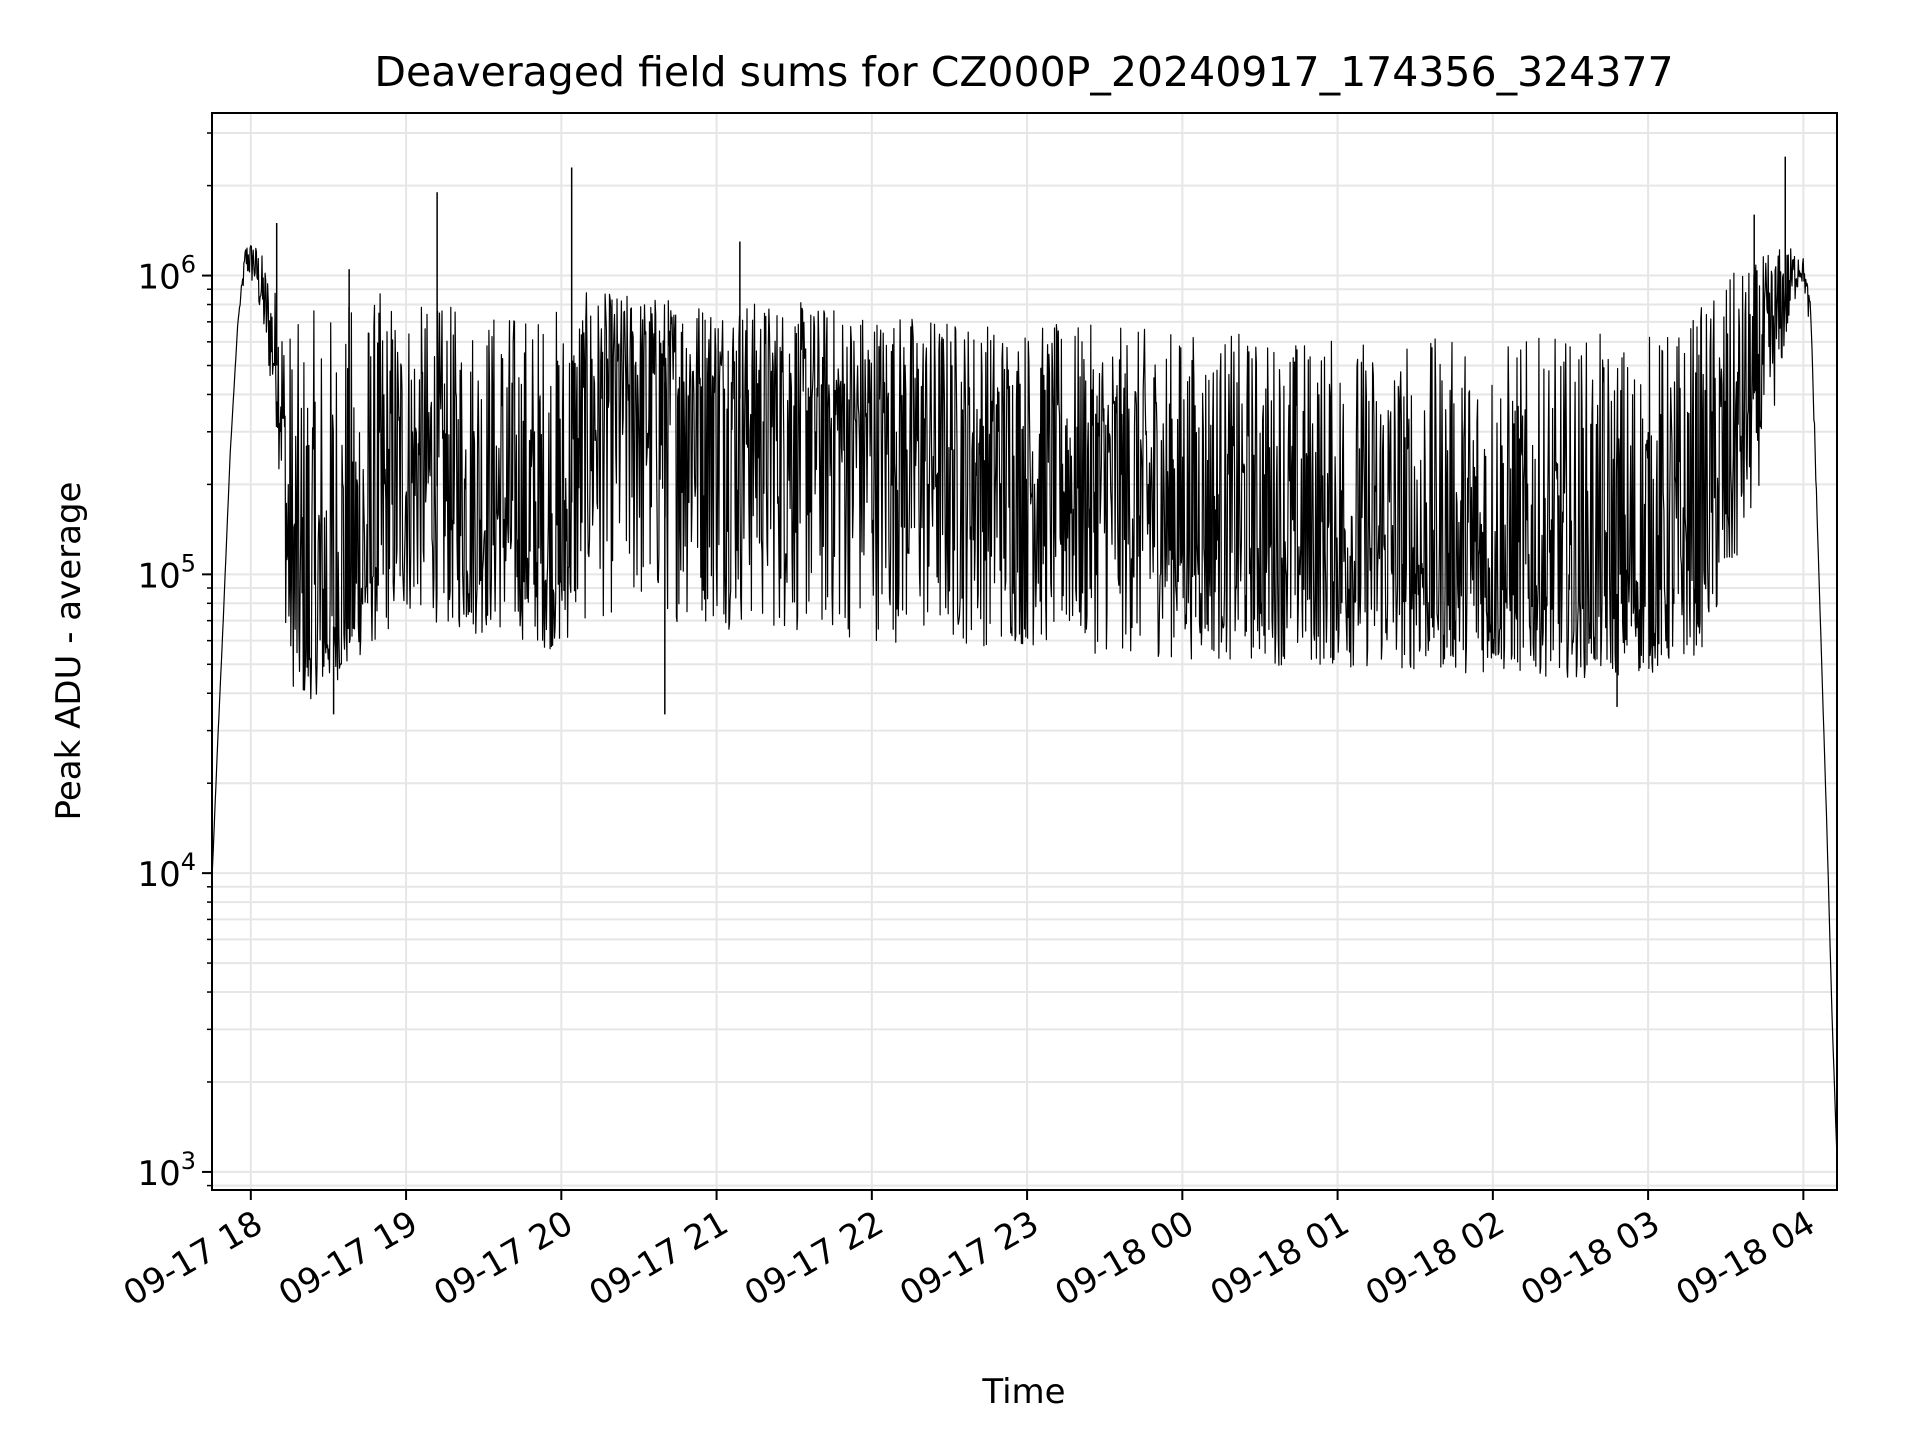  I want to click on y-tick-label: 10⁴, so click(166, 871).